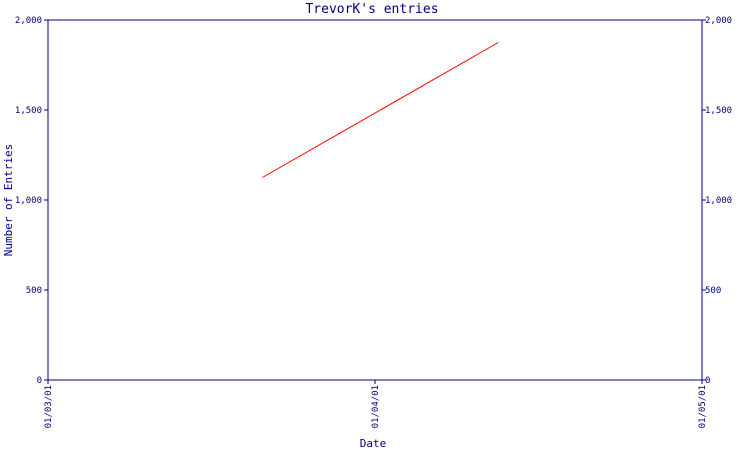  I want to click on series-layer, so click(380, 110).